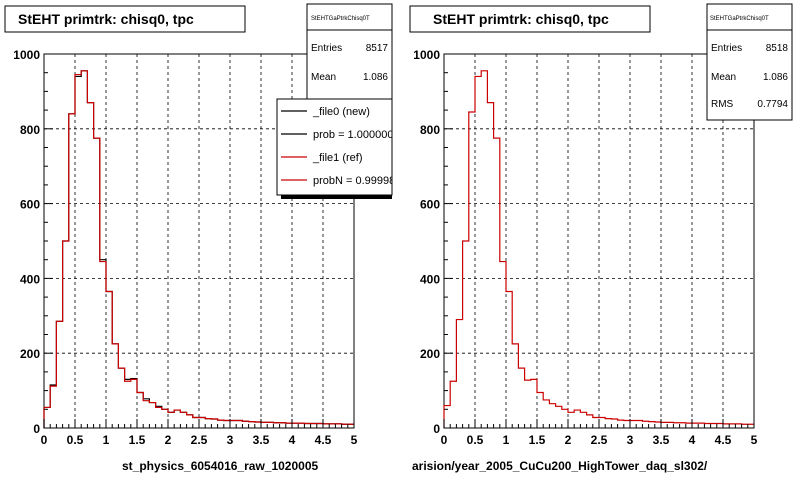 This screenshot has height=480, width=800. I want to click on right-stats-mean-label: Mean, so click(723, 77).